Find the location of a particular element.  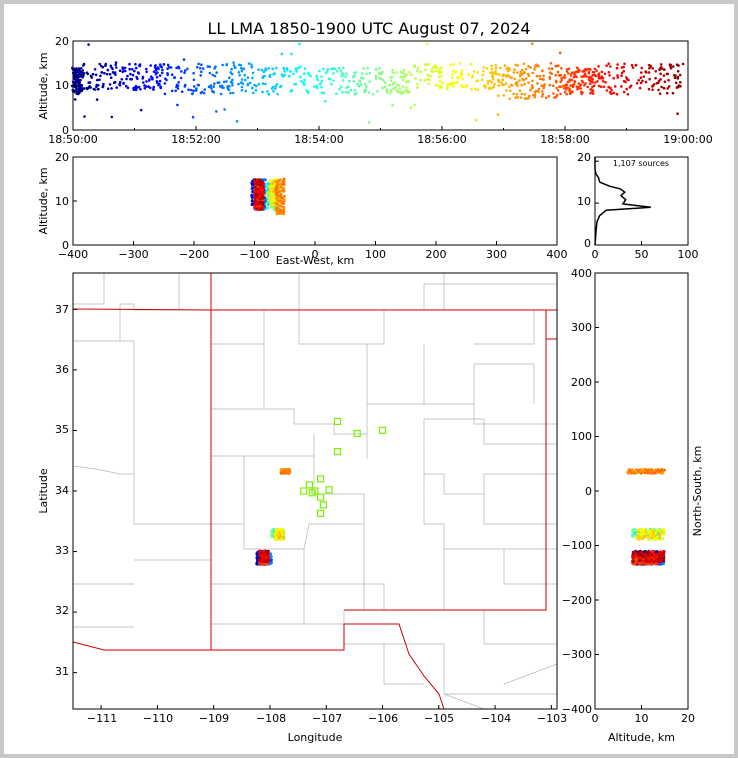

p4-xtick-label: −111 is located at coordinates (102, 718).